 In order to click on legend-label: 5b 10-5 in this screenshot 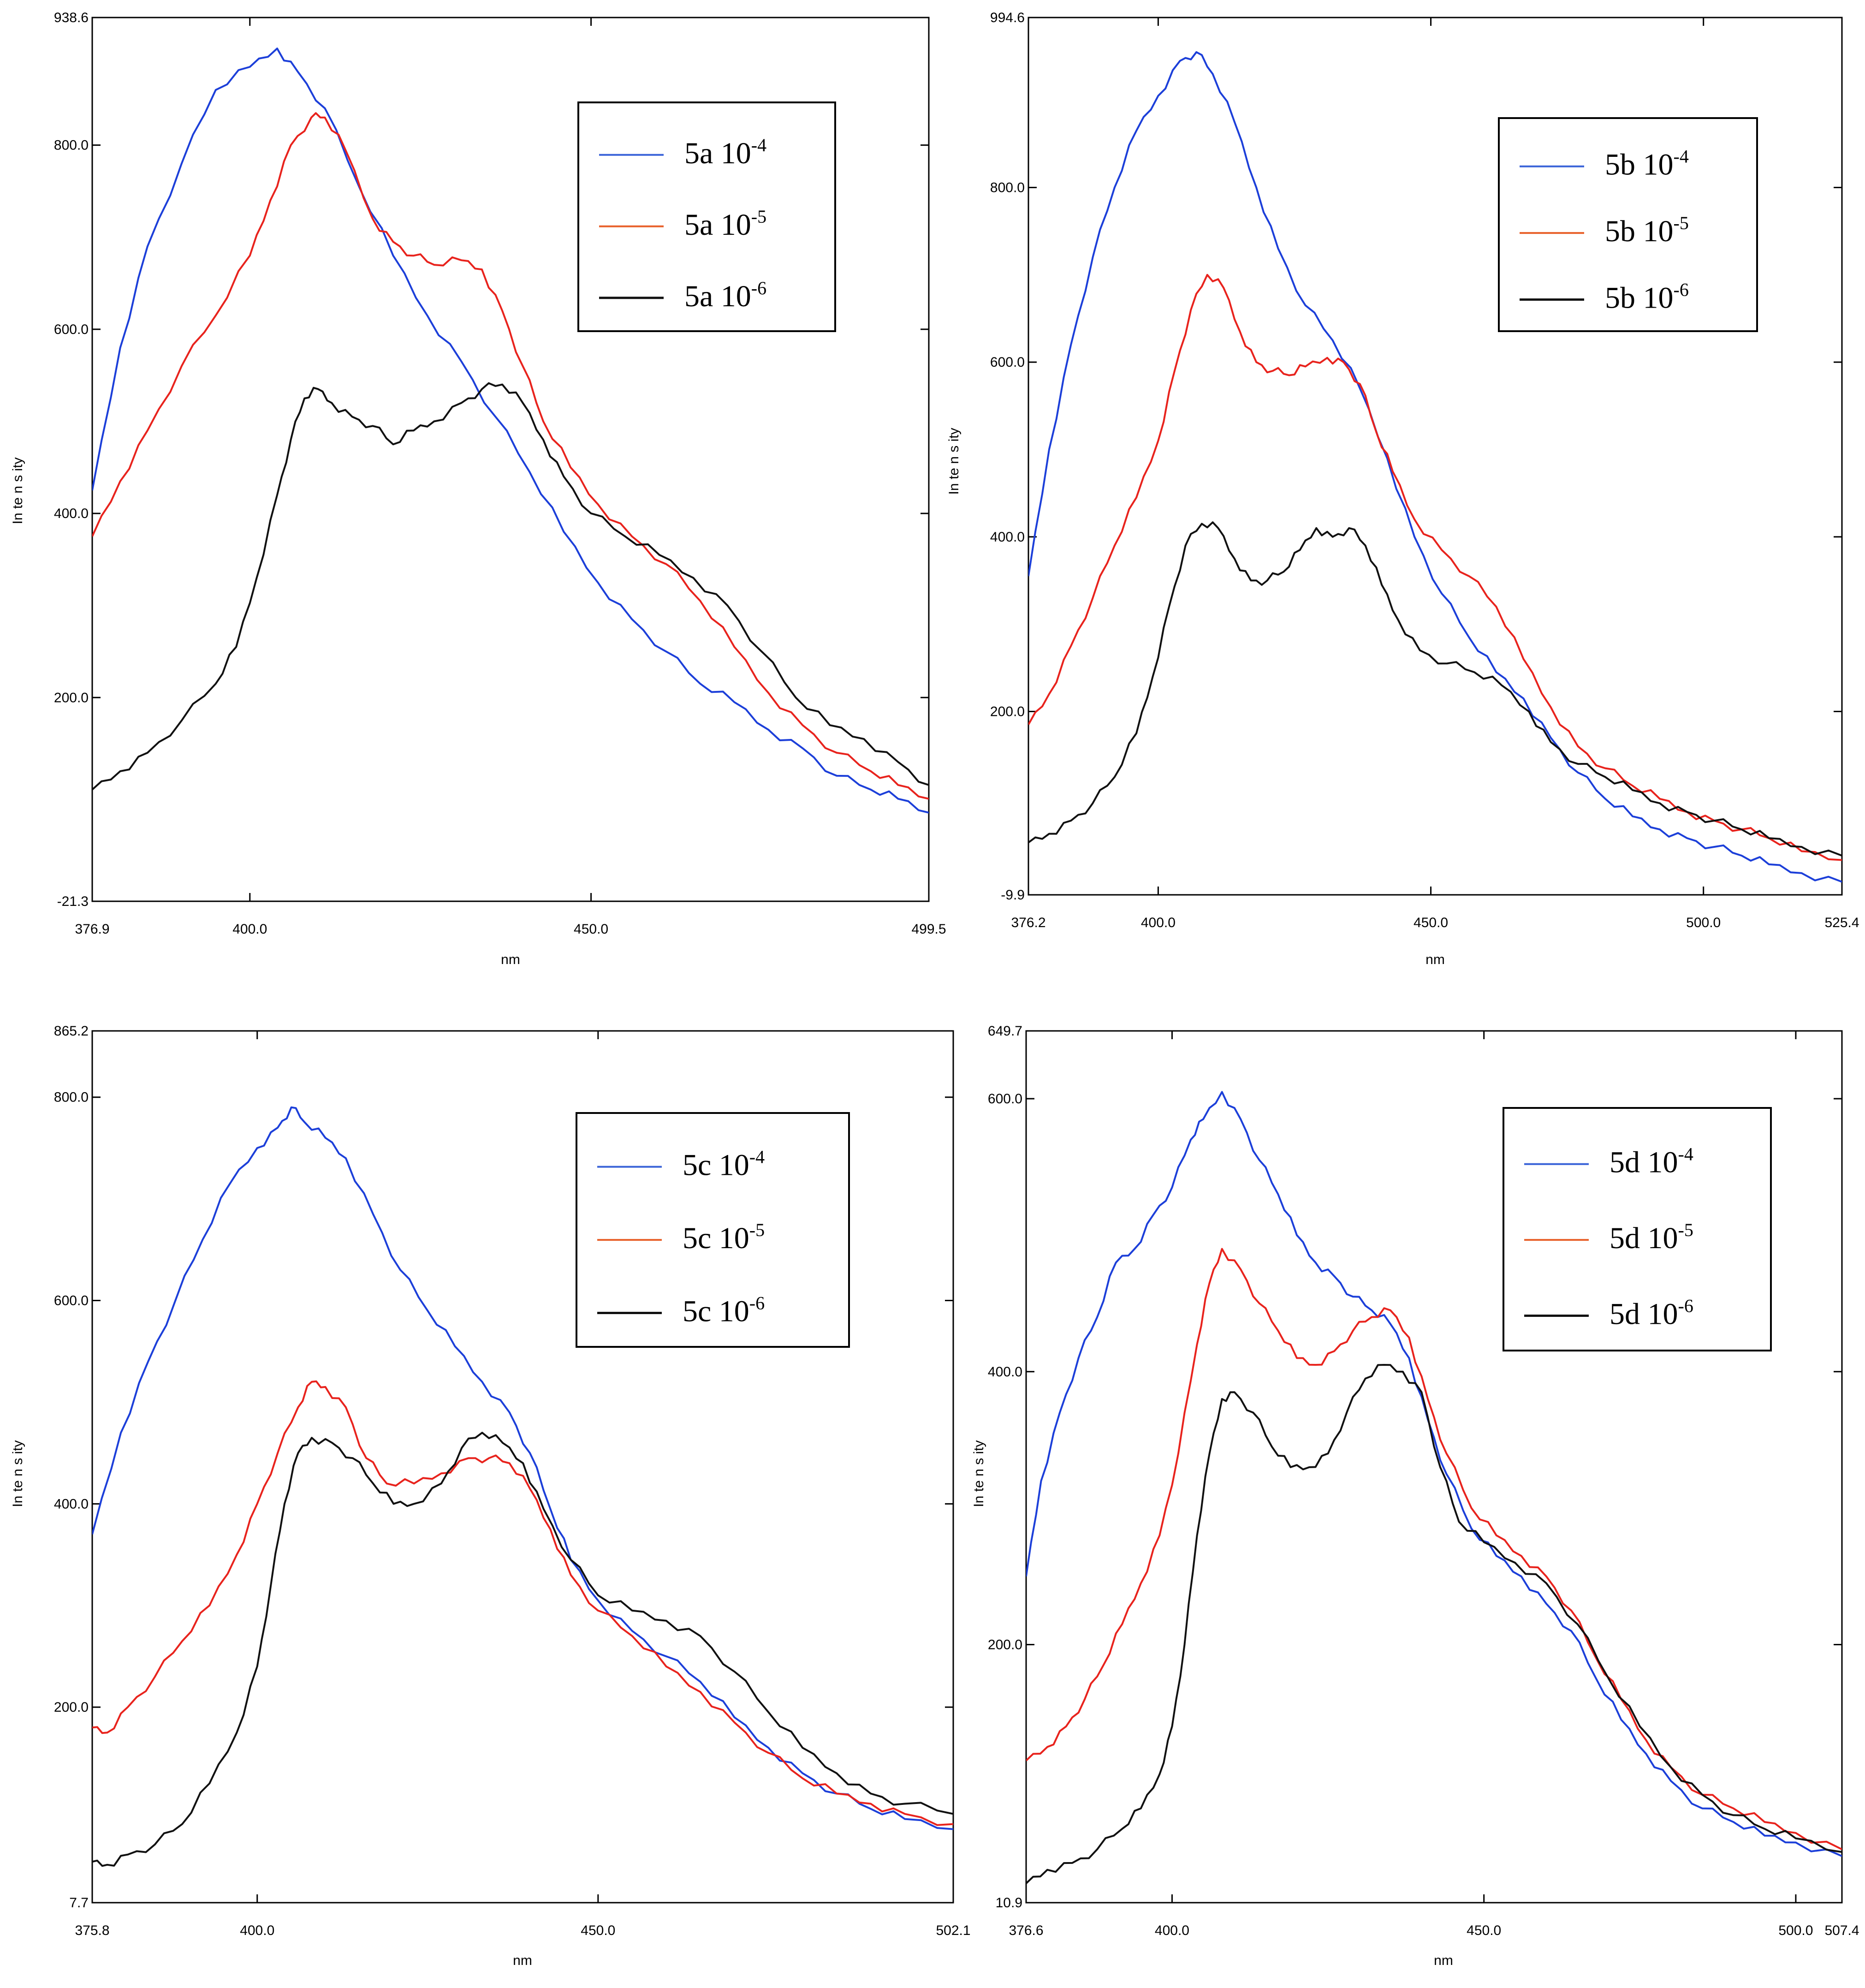, I will do `click(1647, 230)`.